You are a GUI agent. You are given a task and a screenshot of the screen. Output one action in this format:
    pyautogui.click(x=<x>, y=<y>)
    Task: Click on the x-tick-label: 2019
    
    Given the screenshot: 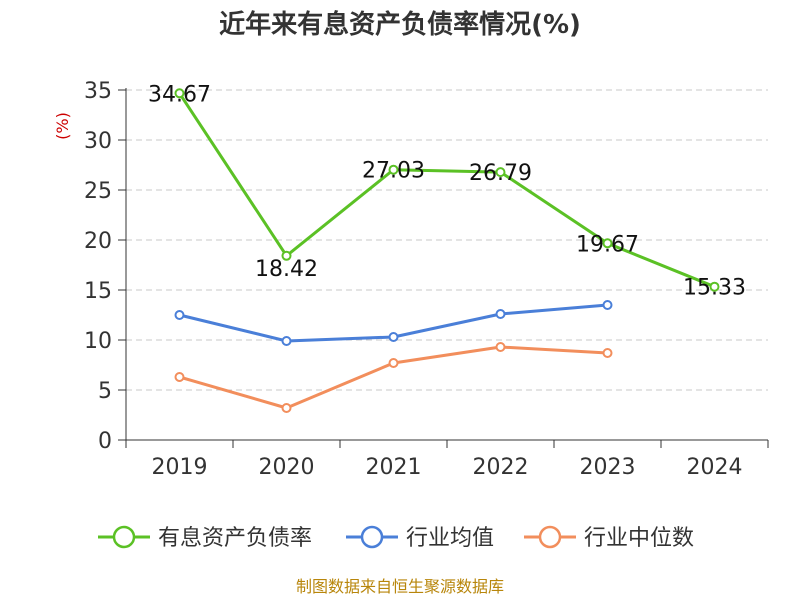 What is the action you would take?
    pyautogui.click(x=180, y=467)
    